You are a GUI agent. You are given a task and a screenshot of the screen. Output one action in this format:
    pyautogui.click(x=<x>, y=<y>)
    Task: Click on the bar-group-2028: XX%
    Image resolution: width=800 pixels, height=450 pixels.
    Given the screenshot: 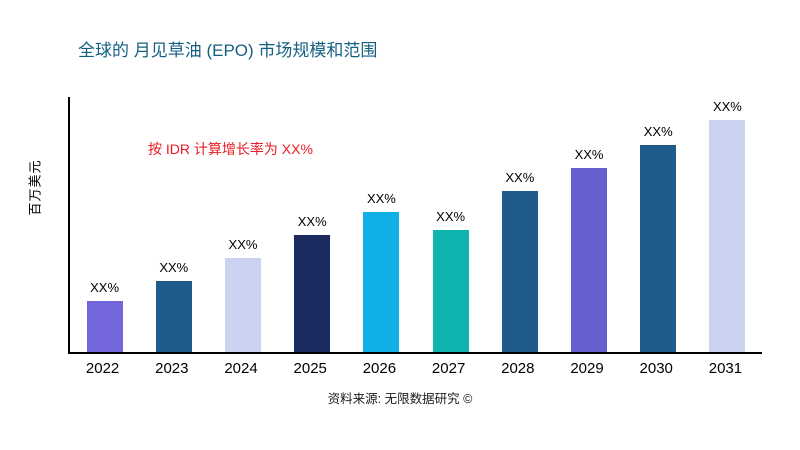 What is the action you would take?
    pyautogui.click(x=519, y=224)
    